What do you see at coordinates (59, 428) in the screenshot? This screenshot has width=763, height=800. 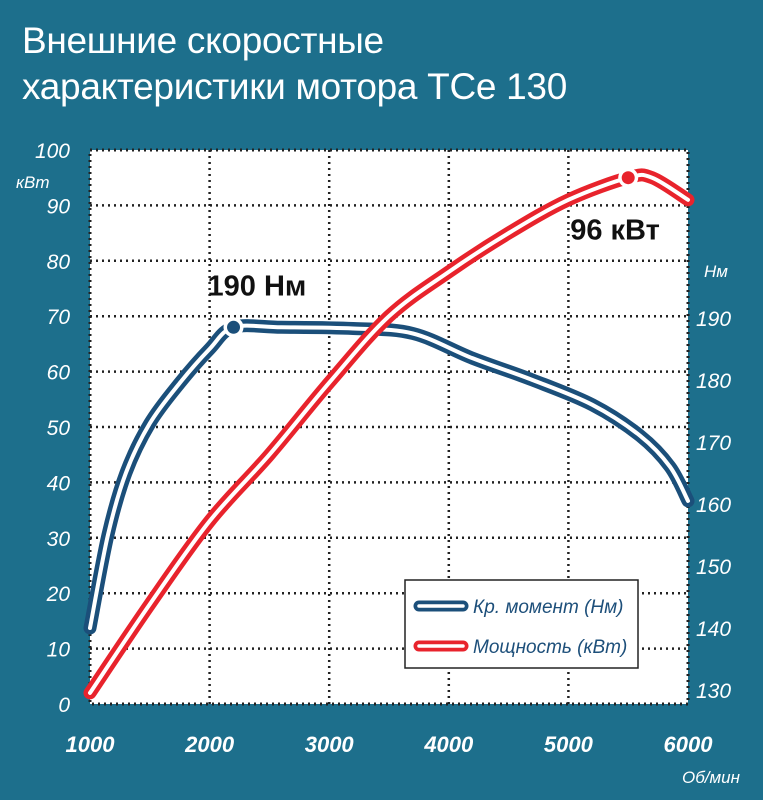 I see `y-left-tick-label: 50` at bounding box center [59, 428].